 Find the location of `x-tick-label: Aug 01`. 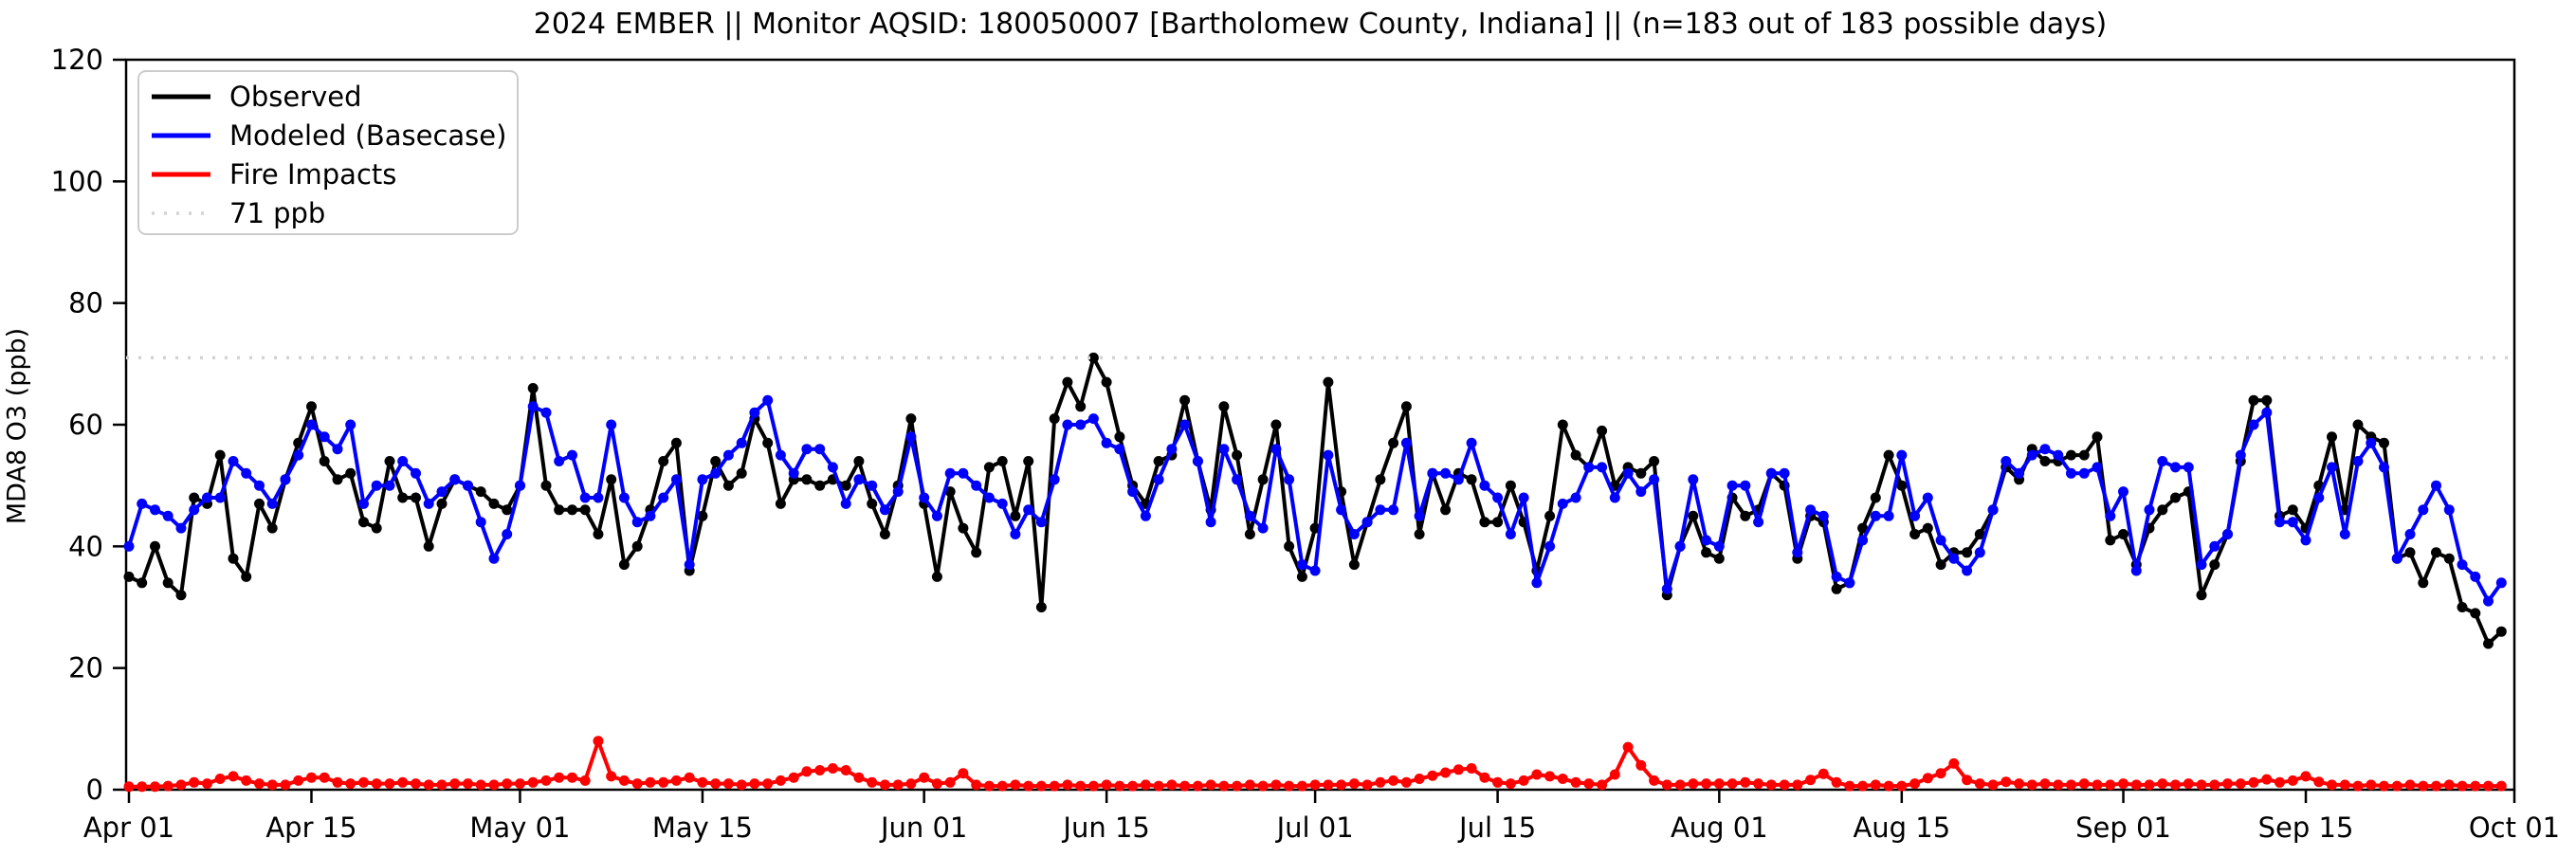

x-tick-label: Aug 01 is located at coordinates (1719, 827).